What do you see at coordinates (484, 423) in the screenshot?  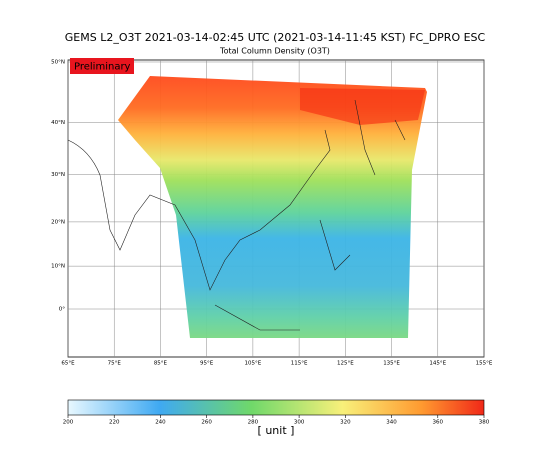 I see `colorbar-tick-label: 380` at bounding box center [484, 423].